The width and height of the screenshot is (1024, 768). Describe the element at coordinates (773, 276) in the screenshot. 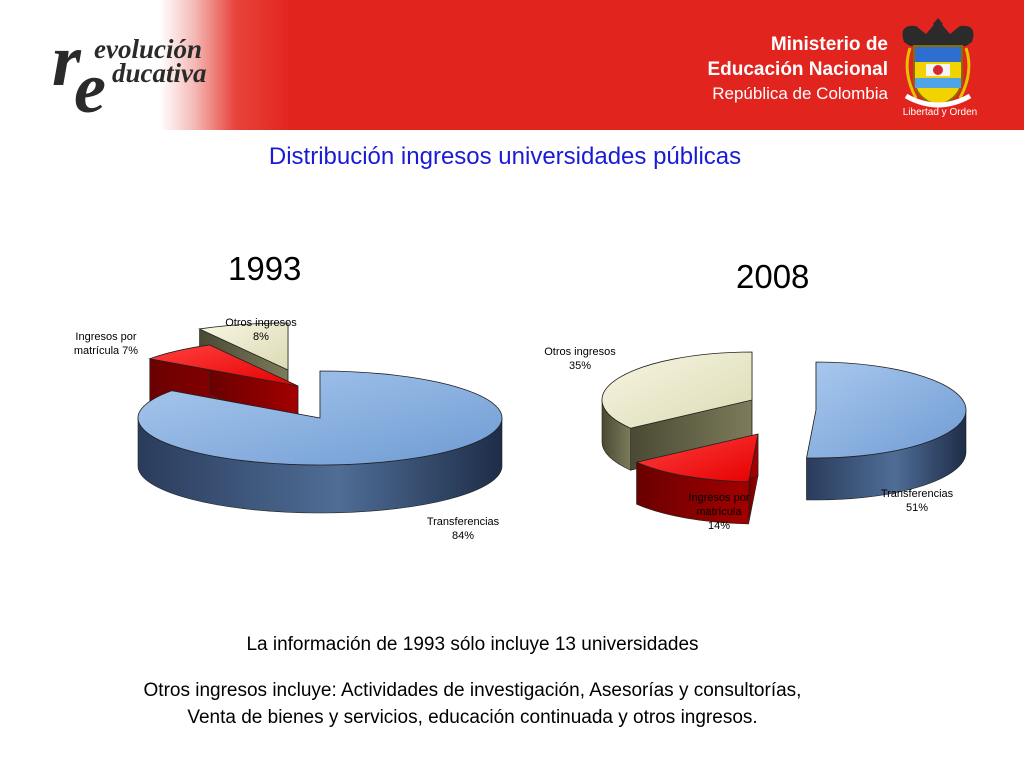

I see `chart-2008-title: 2008` at that location.